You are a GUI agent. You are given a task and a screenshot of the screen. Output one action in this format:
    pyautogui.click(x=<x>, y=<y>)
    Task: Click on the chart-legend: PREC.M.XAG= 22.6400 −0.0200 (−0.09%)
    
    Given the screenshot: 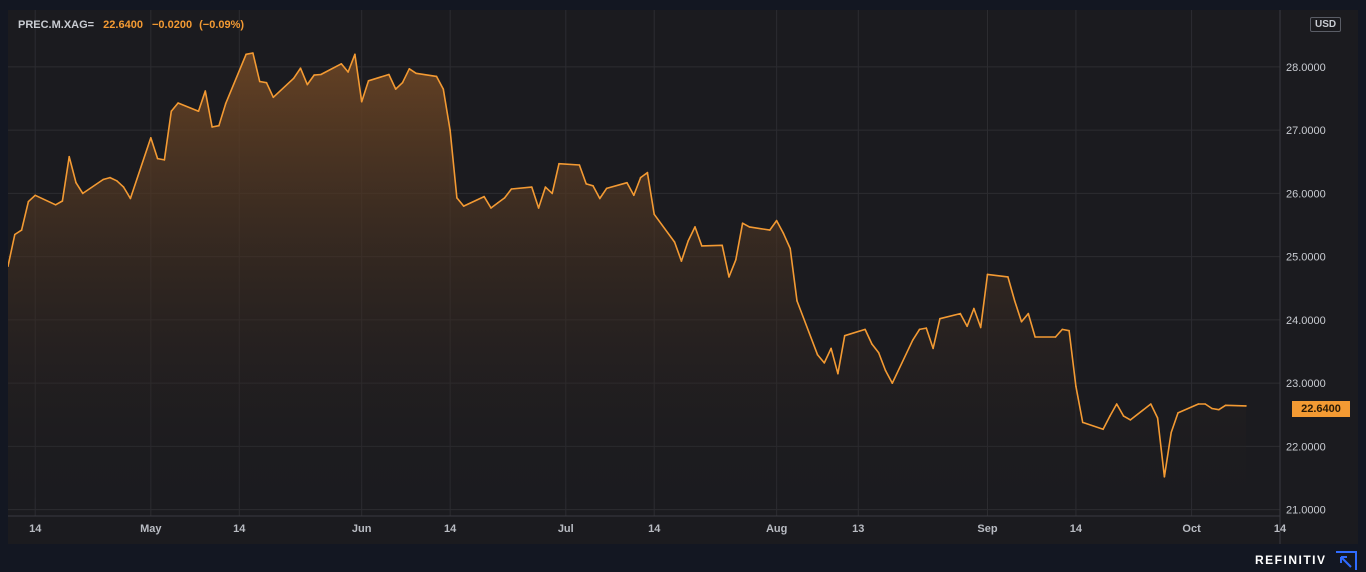 What is the action you would take?
    pyautogui.click(x=131, y=25)
    